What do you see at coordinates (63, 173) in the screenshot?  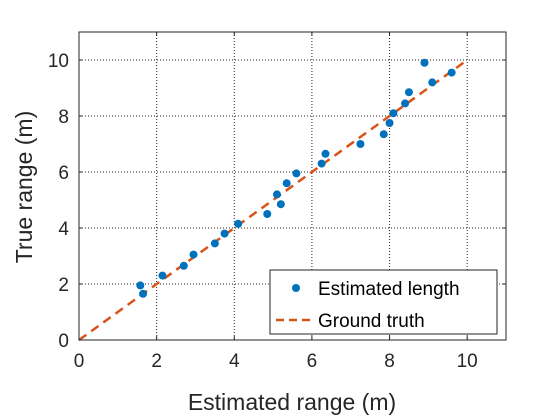 I see `y-tick-label: 6` at bounding box center [63, 173].